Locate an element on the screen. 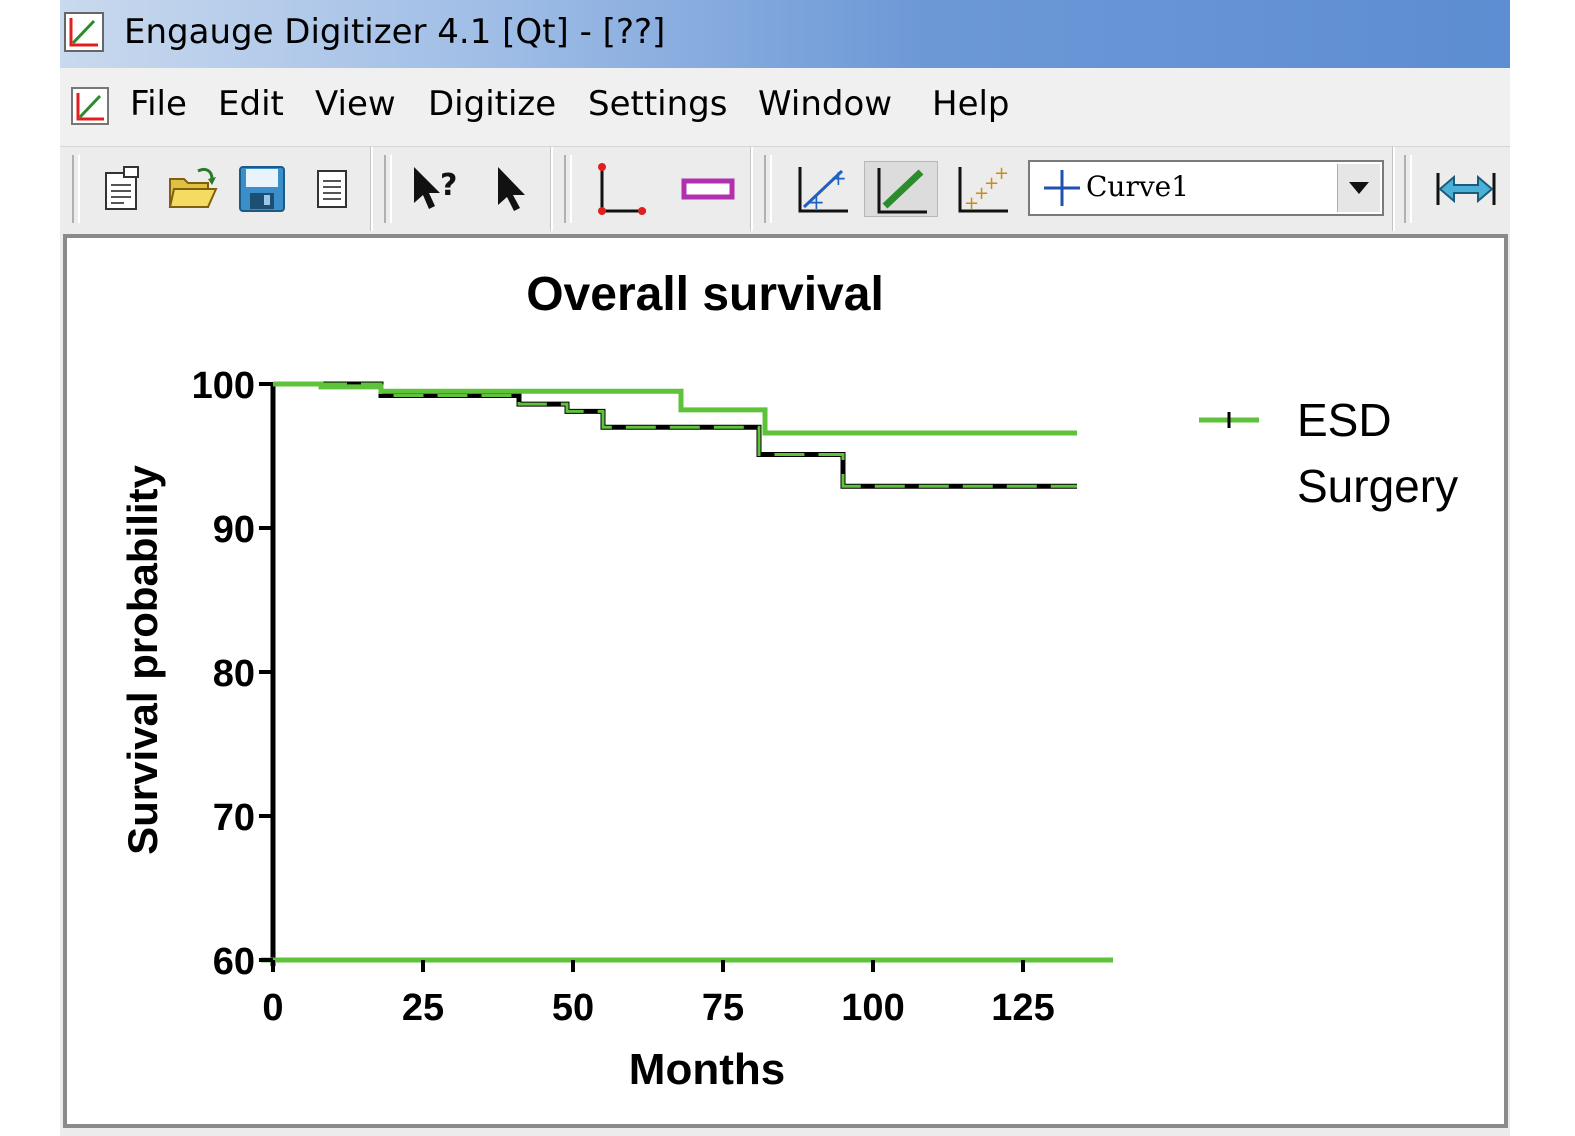 Image resolution: width=1575 pixels, height=1136 pixels. point-match-icon: + + + + is located at coordinates (982, 189).